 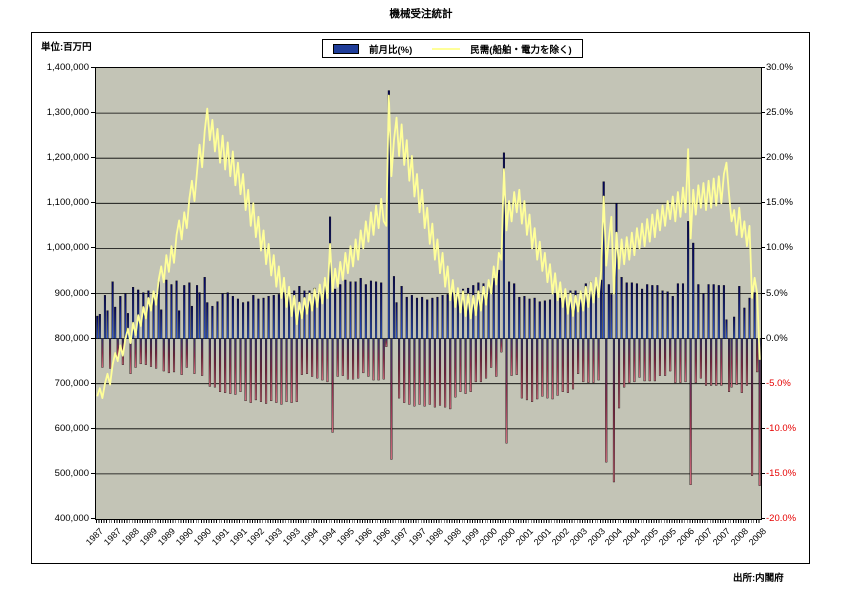 I want to click on legend: 前月比(%) 民需(船舶・電力を除く), so click(x=452, y=48).